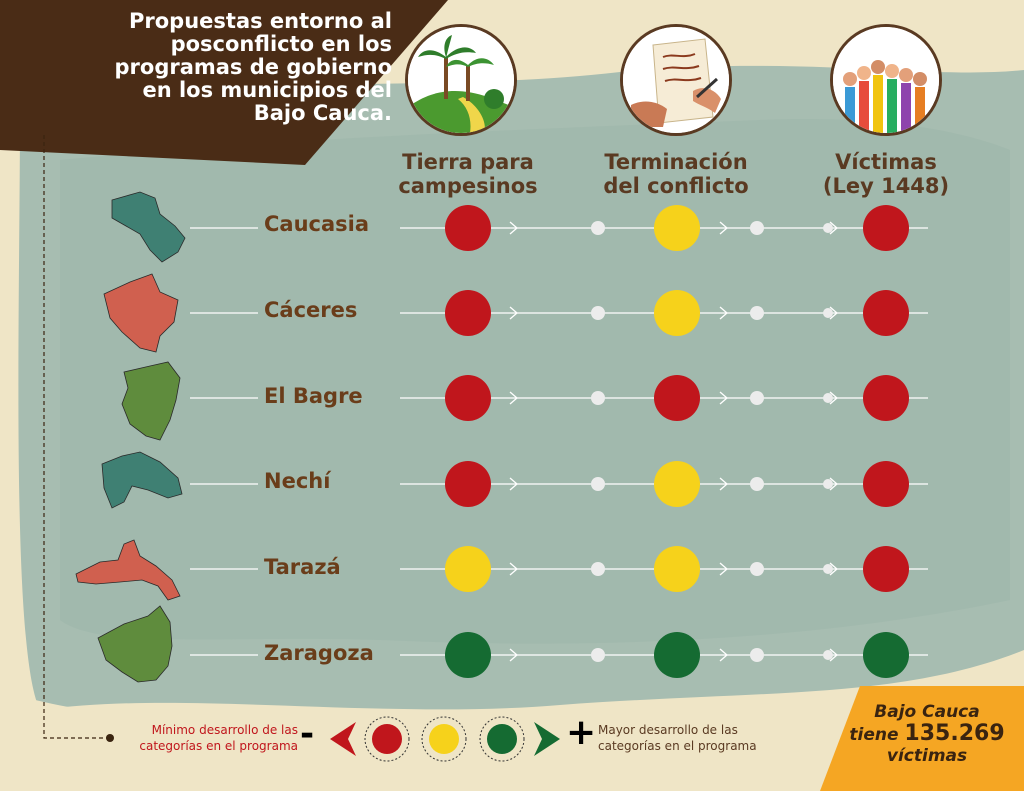  What do you see at coordinates (886, 162) in the screenshot?
I see `column-label-line: Víctimas` at bounding box center [886, 162].